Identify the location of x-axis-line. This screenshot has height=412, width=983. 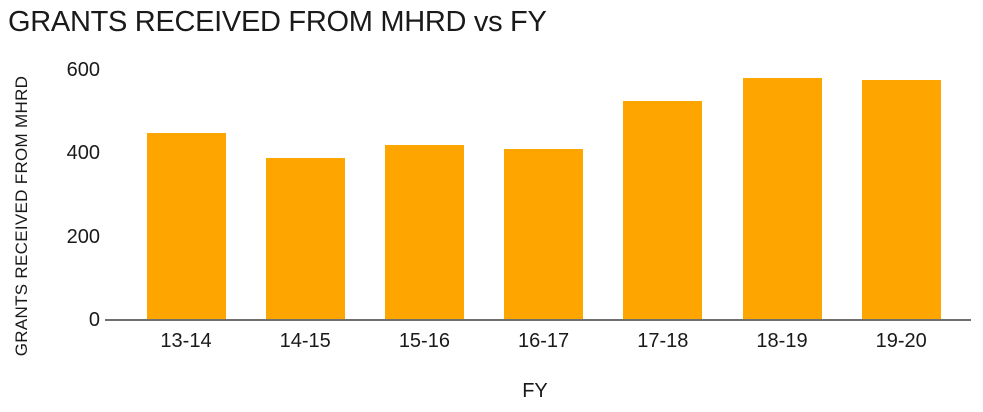
(538, 320).